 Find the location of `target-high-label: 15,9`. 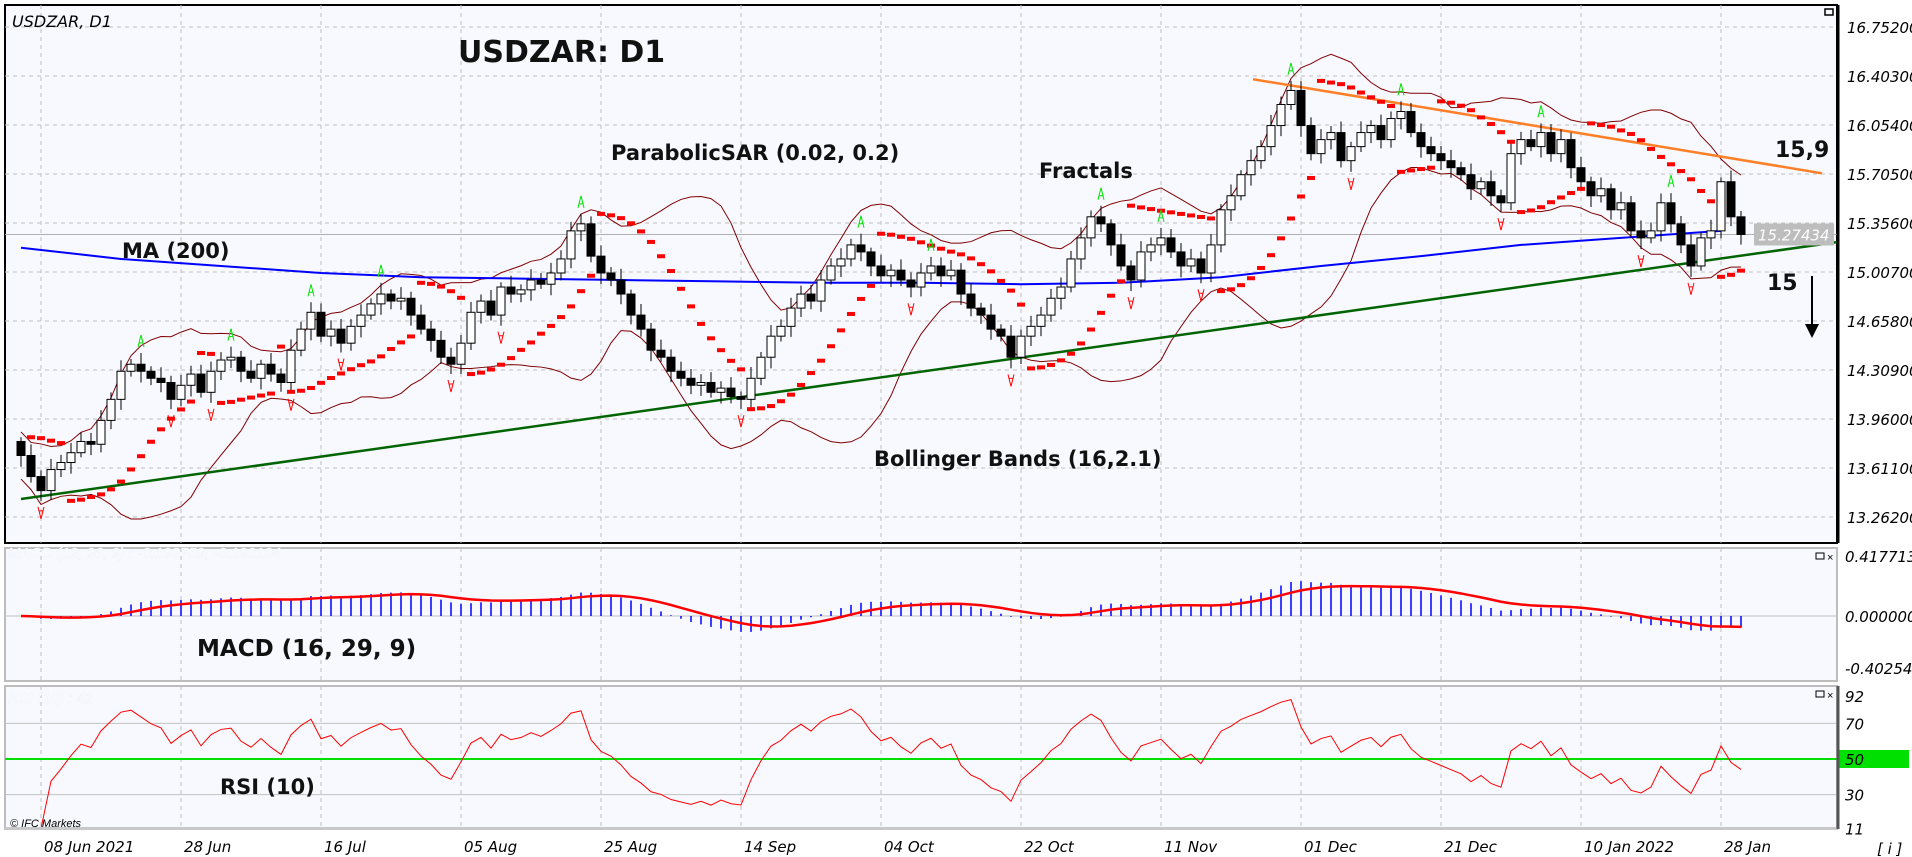

target-high-label: 15,9 is located at coordinates (1802, 150).